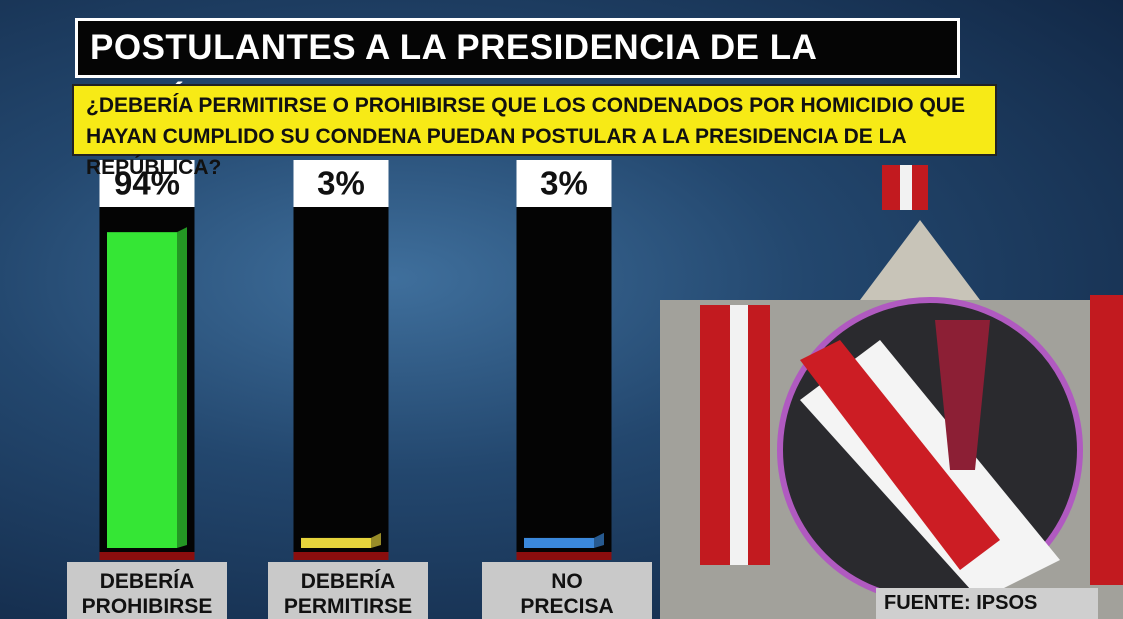 The height and width of the screenshot is (619, 1123). Describe the element at coordinates (567, 590) in the screenshot. I see `category-label: NO PRECISA` at that location.